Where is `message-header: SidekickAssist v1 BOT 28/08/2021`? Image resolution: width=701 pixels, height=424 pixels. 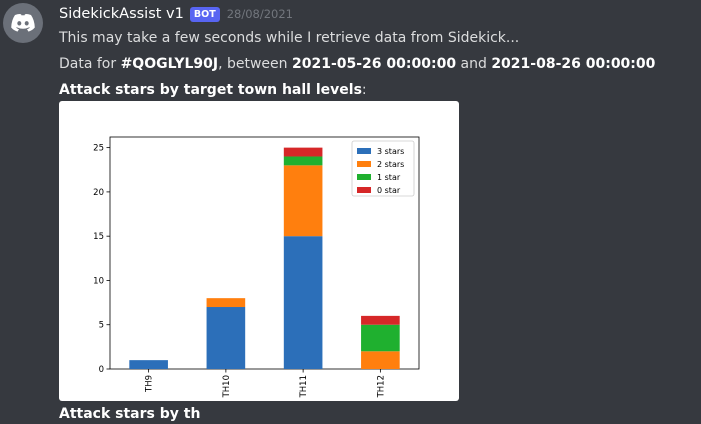
message-header: SidekickAssist v1 BOT 28/08/2021 is located at coordinates (380, 14).